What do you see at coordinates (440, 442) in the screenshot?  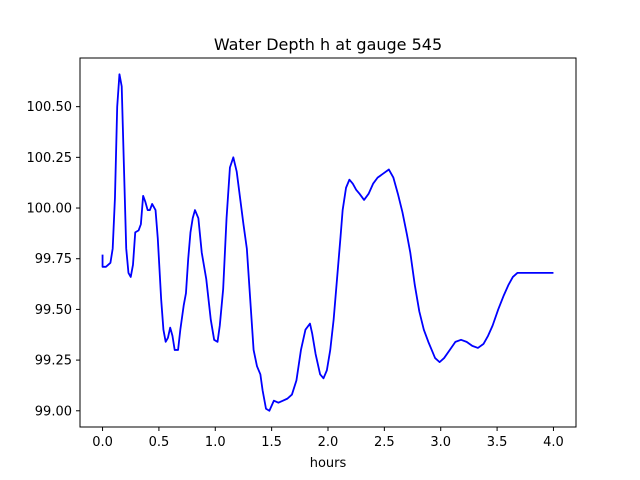 I see `x-tick-label: 3.0` at bounding box center [440, 442].